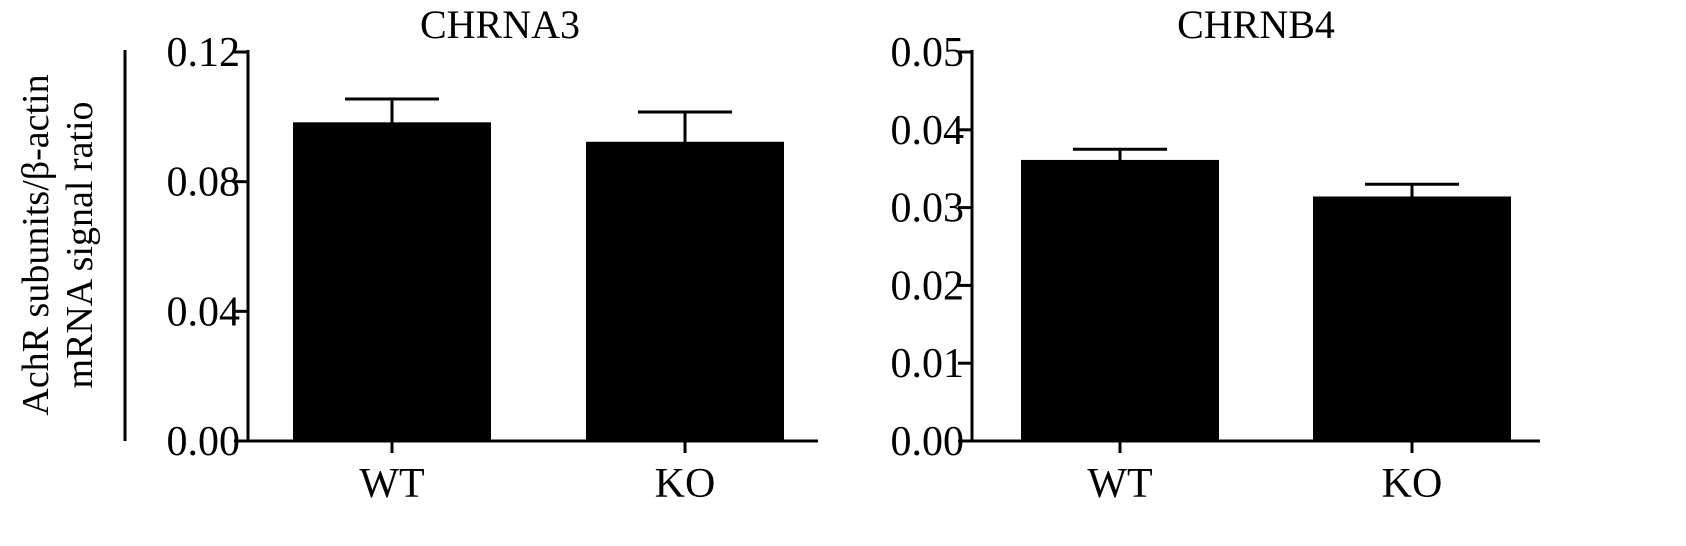 The width and height of the screenshot is (1686, 546). Describe the element at coordinates (928, 53) in the screenshot. I see `y-tick-label: 0.05` at that location.